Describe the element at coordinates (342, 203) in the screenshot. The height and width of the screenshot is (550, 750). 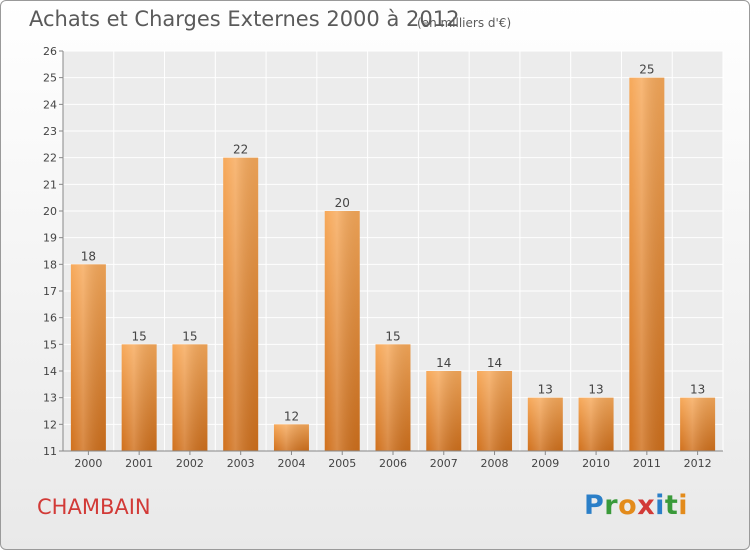
I see `bar-value-label: 20` at that location.